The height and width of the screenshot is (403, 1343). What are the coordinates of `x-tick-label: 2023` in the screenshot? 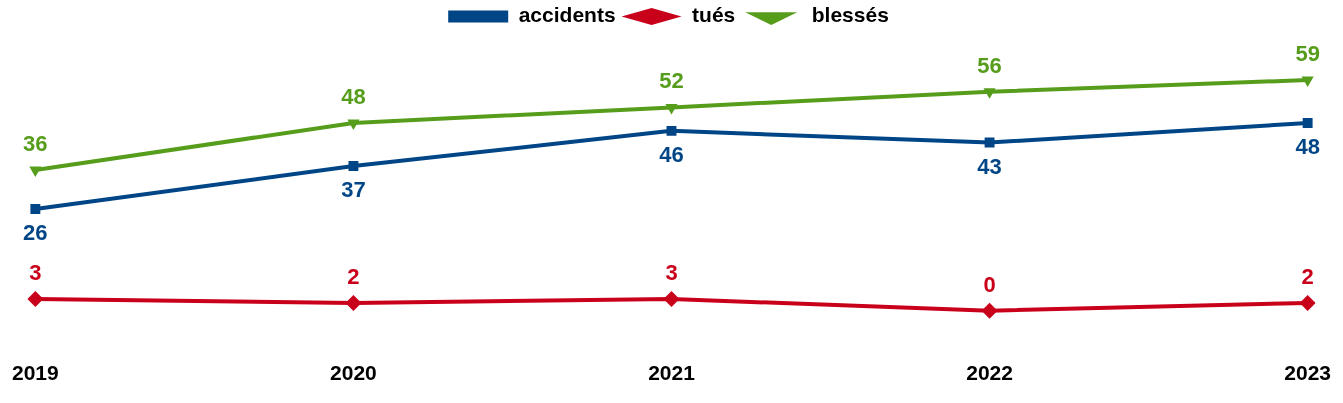 It's located at (1307, 373).